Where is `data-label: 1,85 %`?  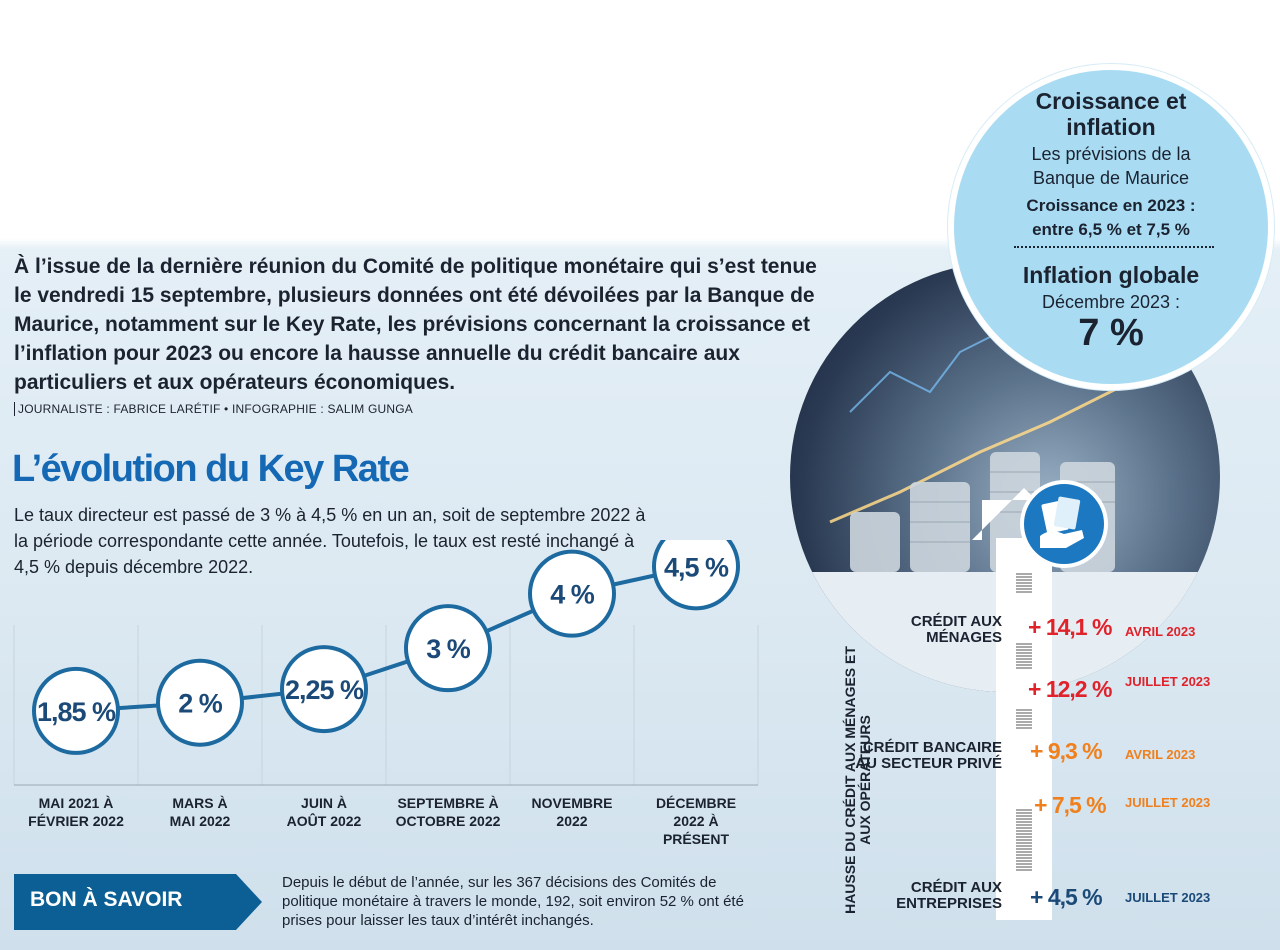
data-label: 1,85 % is located at coordinates (76, 712).